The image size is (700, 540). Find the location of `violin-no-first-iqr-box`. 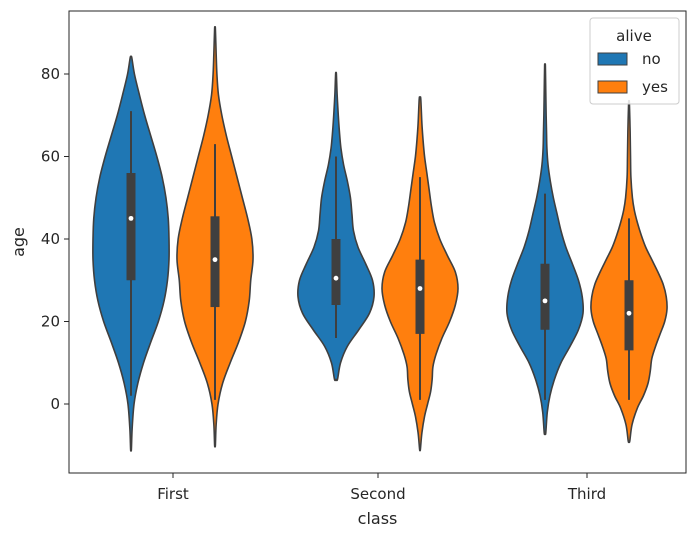

violin-no-first-iqr-box is located at coordinates (131, 227).